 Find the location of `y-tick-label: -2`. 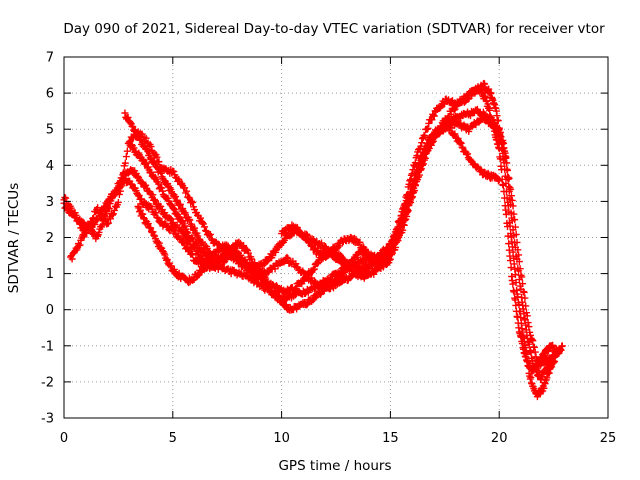

y-tick-label: -2 is located at coordinates (47, 382).